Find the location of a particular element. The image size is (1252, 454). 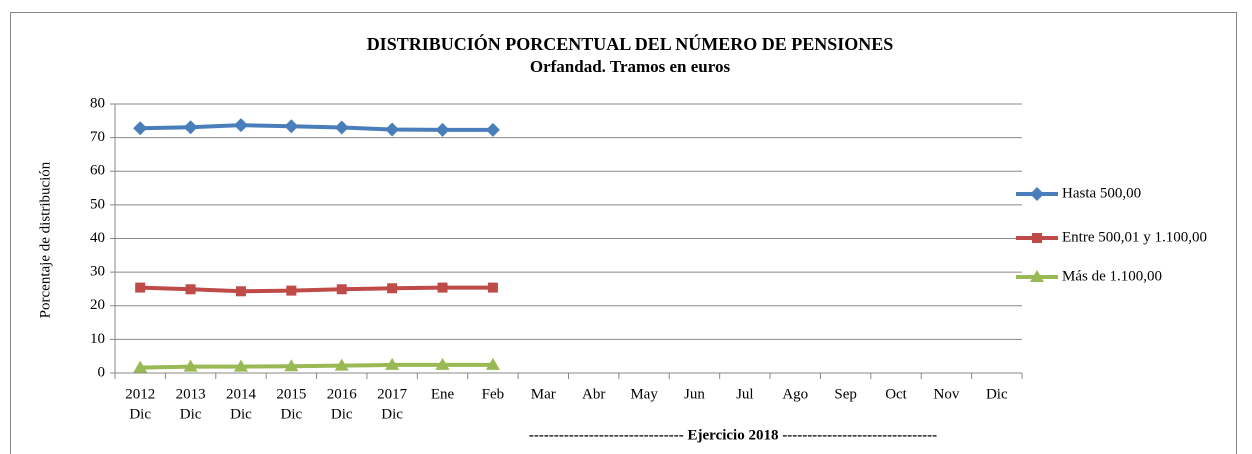

x-tick-label: Nov is located at coordinates (946, 394).